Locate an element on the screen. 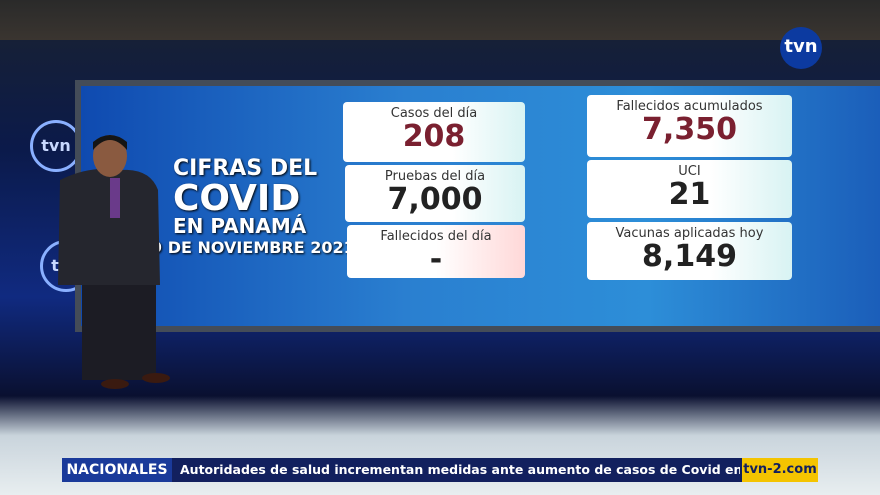  ceiling is located at coordinates (440, 20).